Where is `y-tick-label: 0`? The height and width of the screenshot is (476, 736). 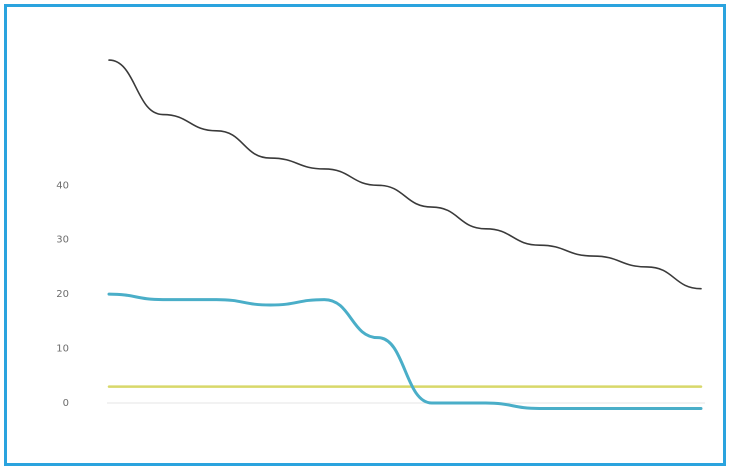 y-tick-label: 0 is located at coordinates (66, 403).